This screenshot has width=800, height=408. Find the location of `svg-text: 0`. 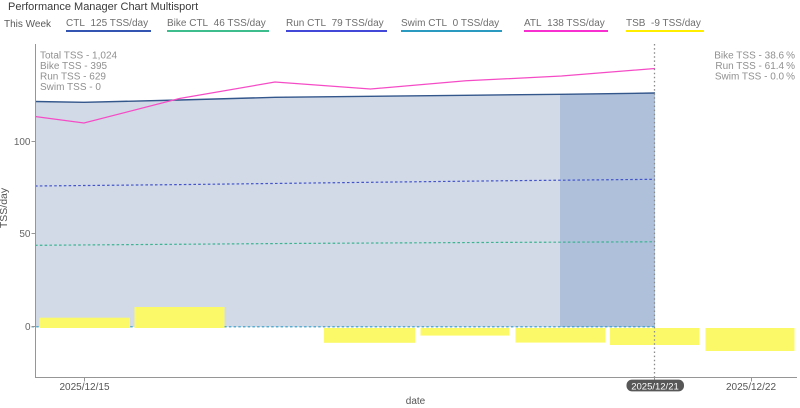

svg-text: 0 is located at coordinates (28, 327).